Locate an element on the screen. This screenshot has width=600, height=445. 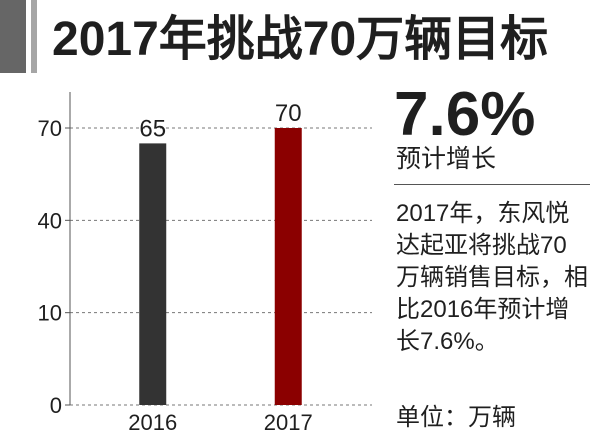
header-accent-block is located at coordinates (13, 36).